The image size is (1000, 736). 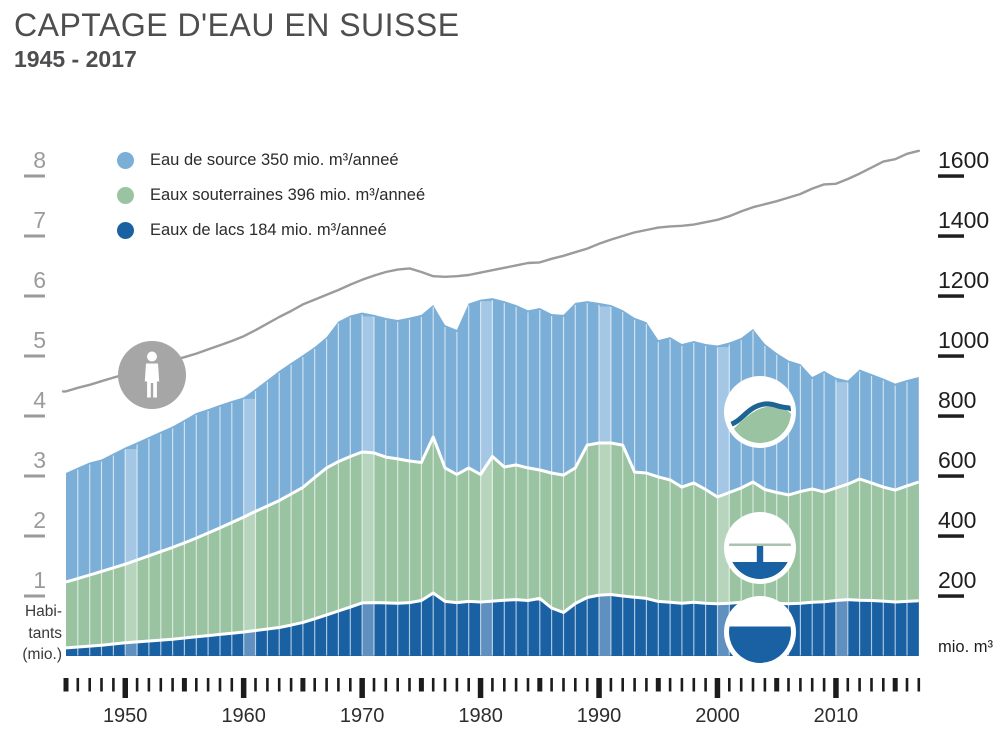 I want to click on person-icon, so click(x=152, y=375).